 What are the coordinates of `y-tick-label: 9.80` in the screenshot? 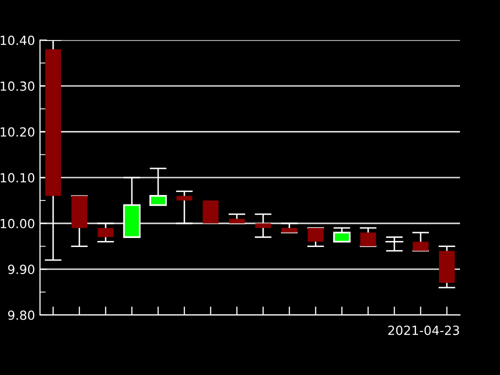 It's located at (21, 315).